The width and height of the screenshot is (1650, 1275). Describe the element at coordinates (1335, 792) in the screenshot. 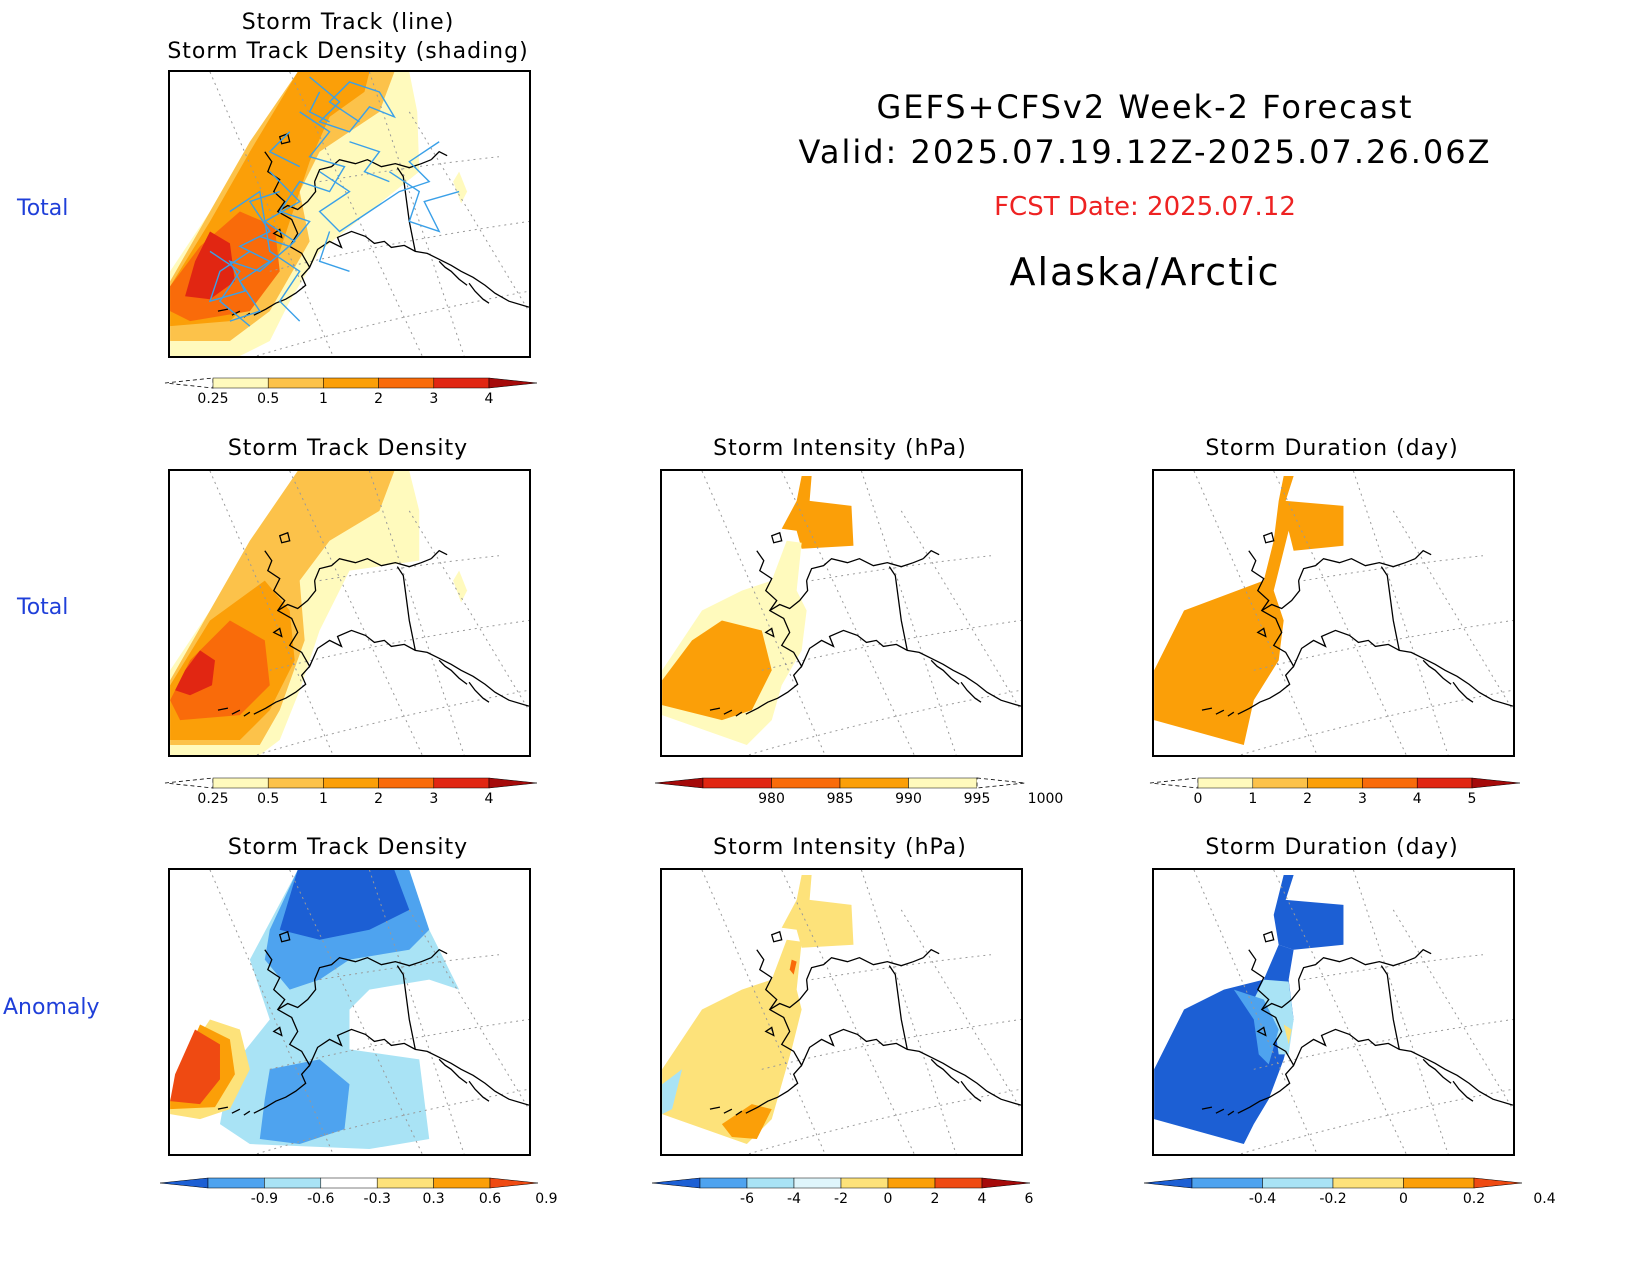

I see `colorbar-svg: 0 1 2 3 4 5` at that location.